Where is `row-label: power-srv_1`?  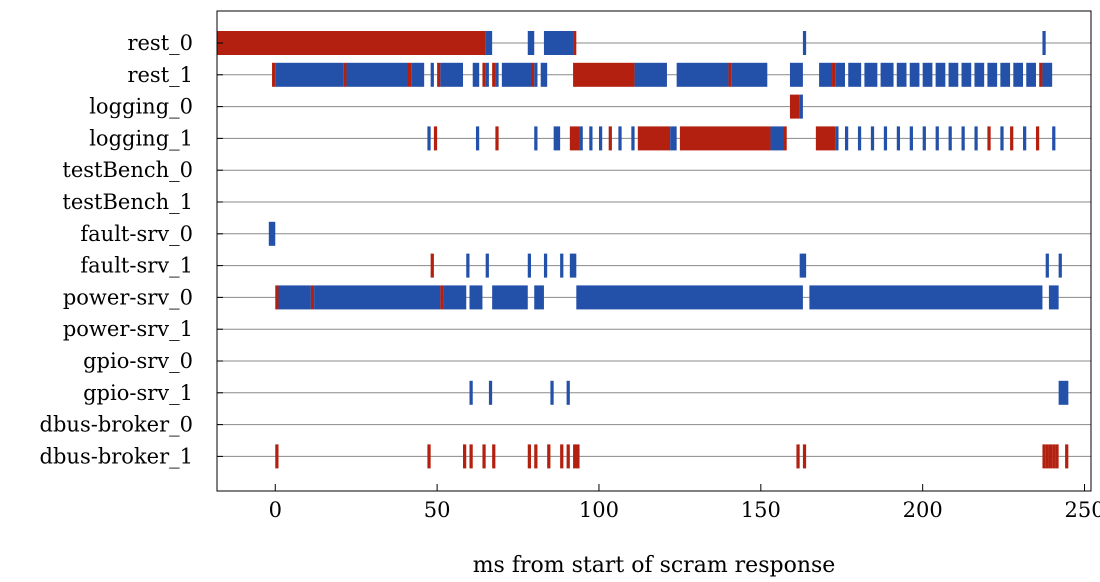 row-label: power-srv_1 is located at coordinates (128, 329).